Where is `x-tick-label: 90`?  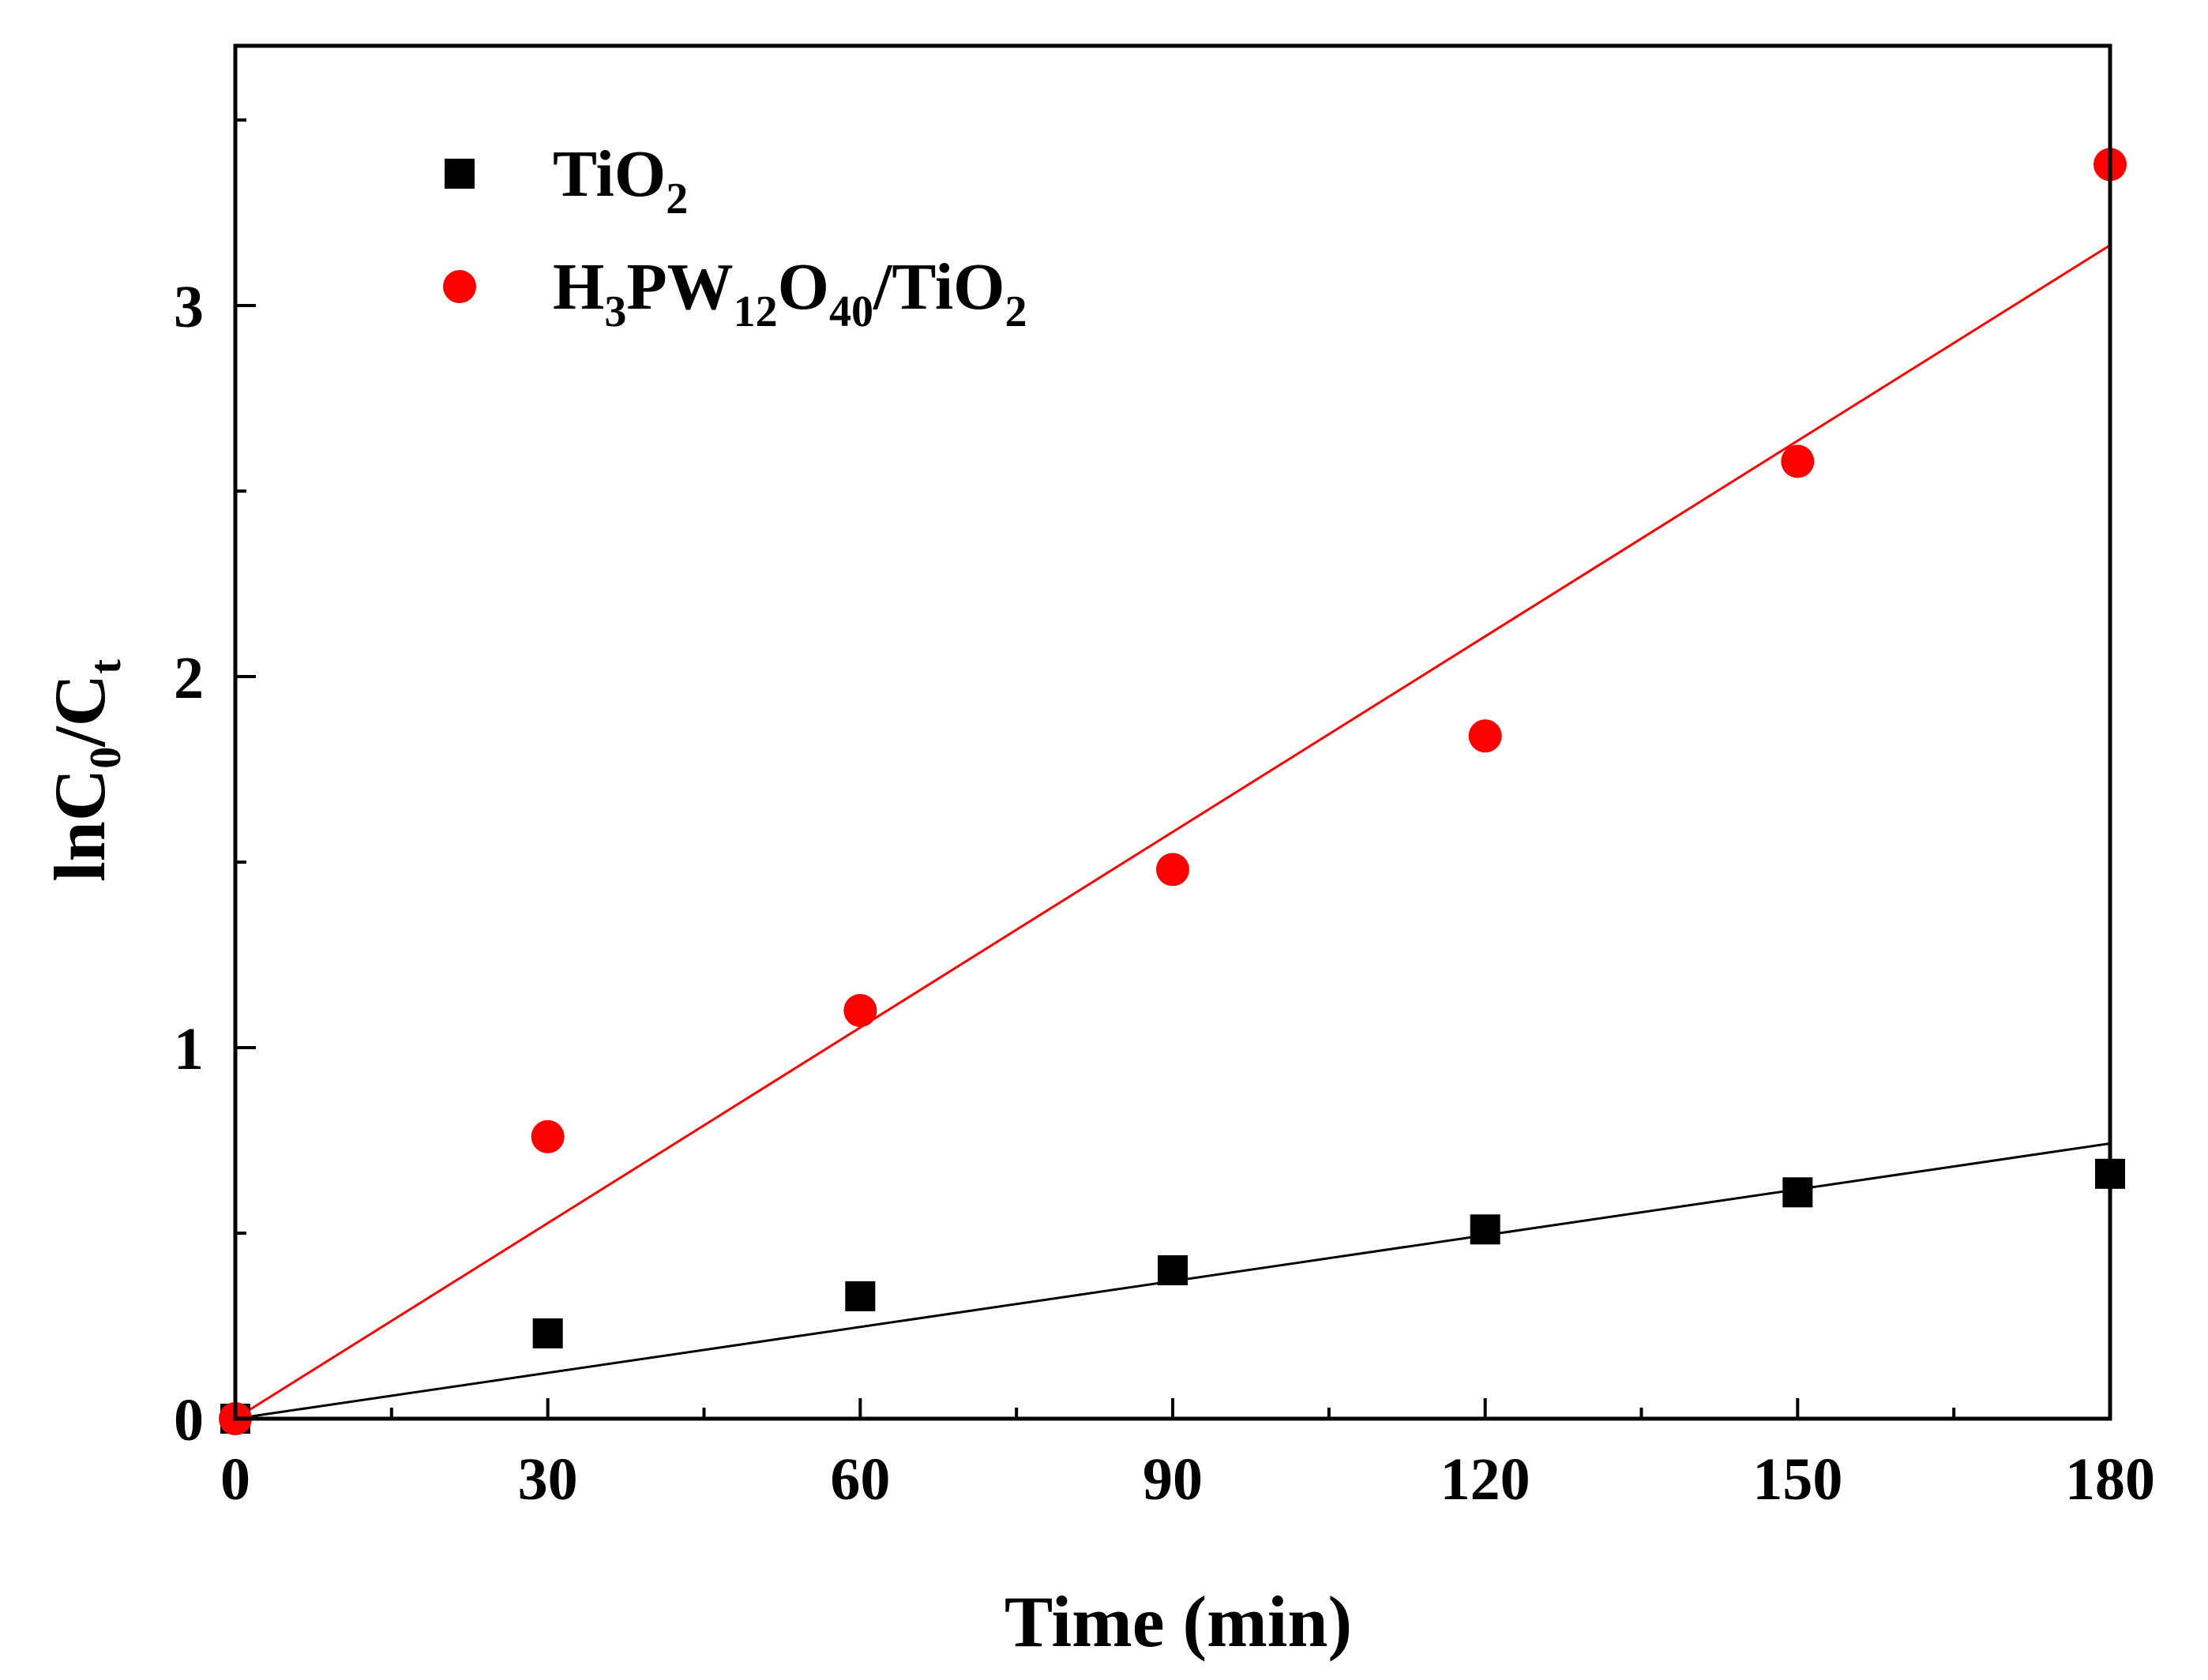
x-tick-label: 90 is located at coordinates (1173, 1479).